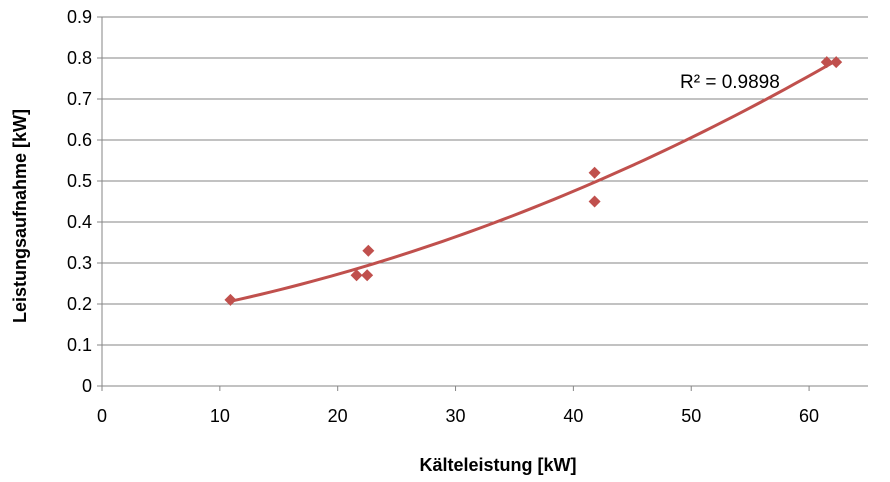  What do you see at coordinates (691, 416) in the screenshot?
I see `x-tick-label: 50` at bounding box center [691, 416].